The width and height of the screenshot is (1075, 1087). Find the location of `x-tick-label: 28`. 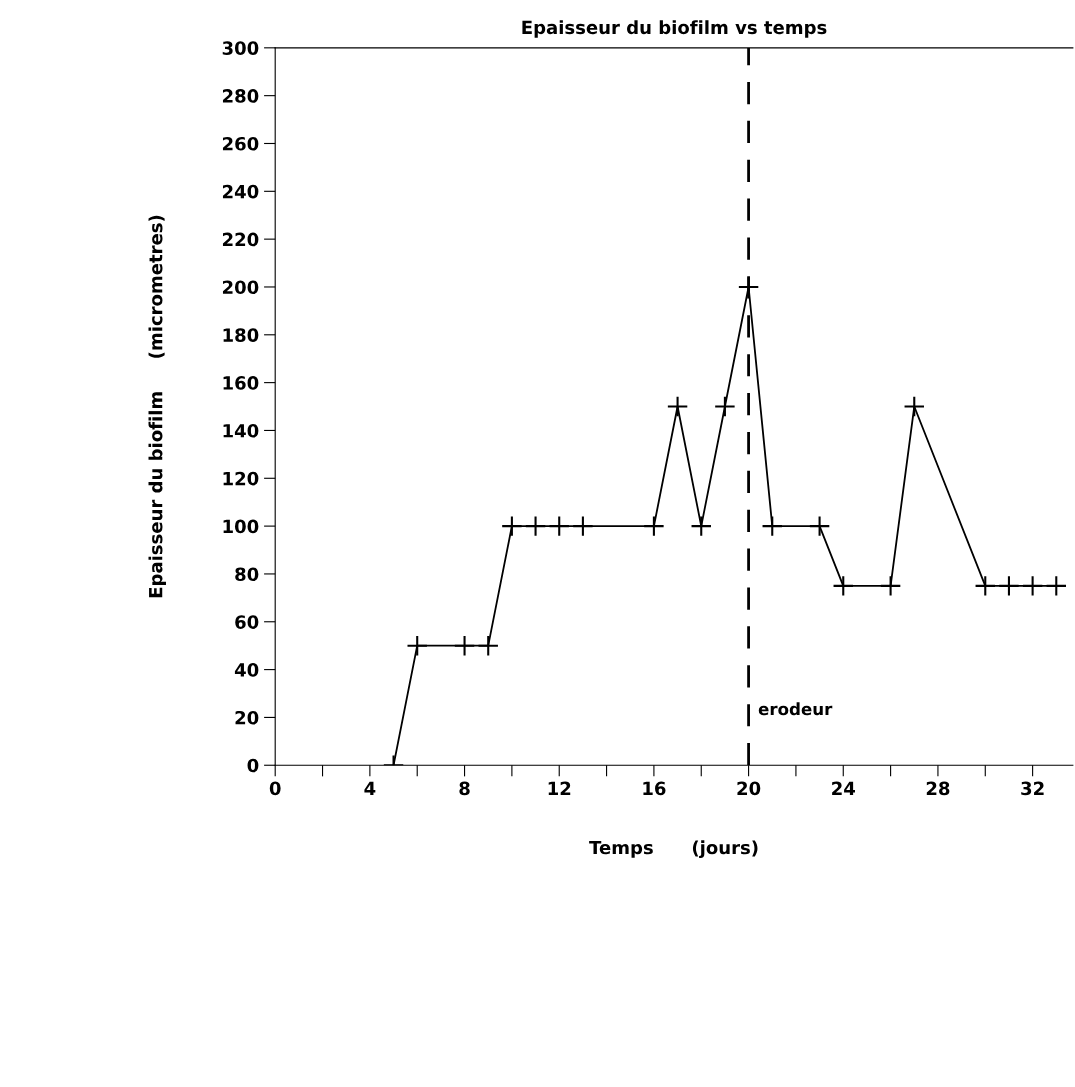

x-tick-label: 28 is located at coordinates (938, 788).